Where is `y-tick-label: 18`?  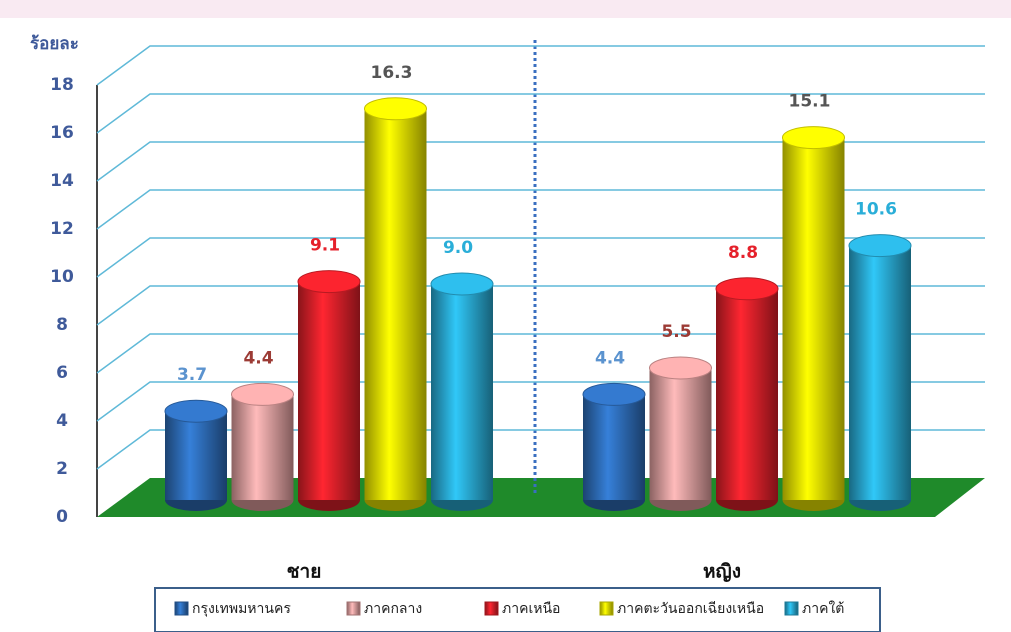 y-tick-label: 18 is located at coordinates (62, 85).